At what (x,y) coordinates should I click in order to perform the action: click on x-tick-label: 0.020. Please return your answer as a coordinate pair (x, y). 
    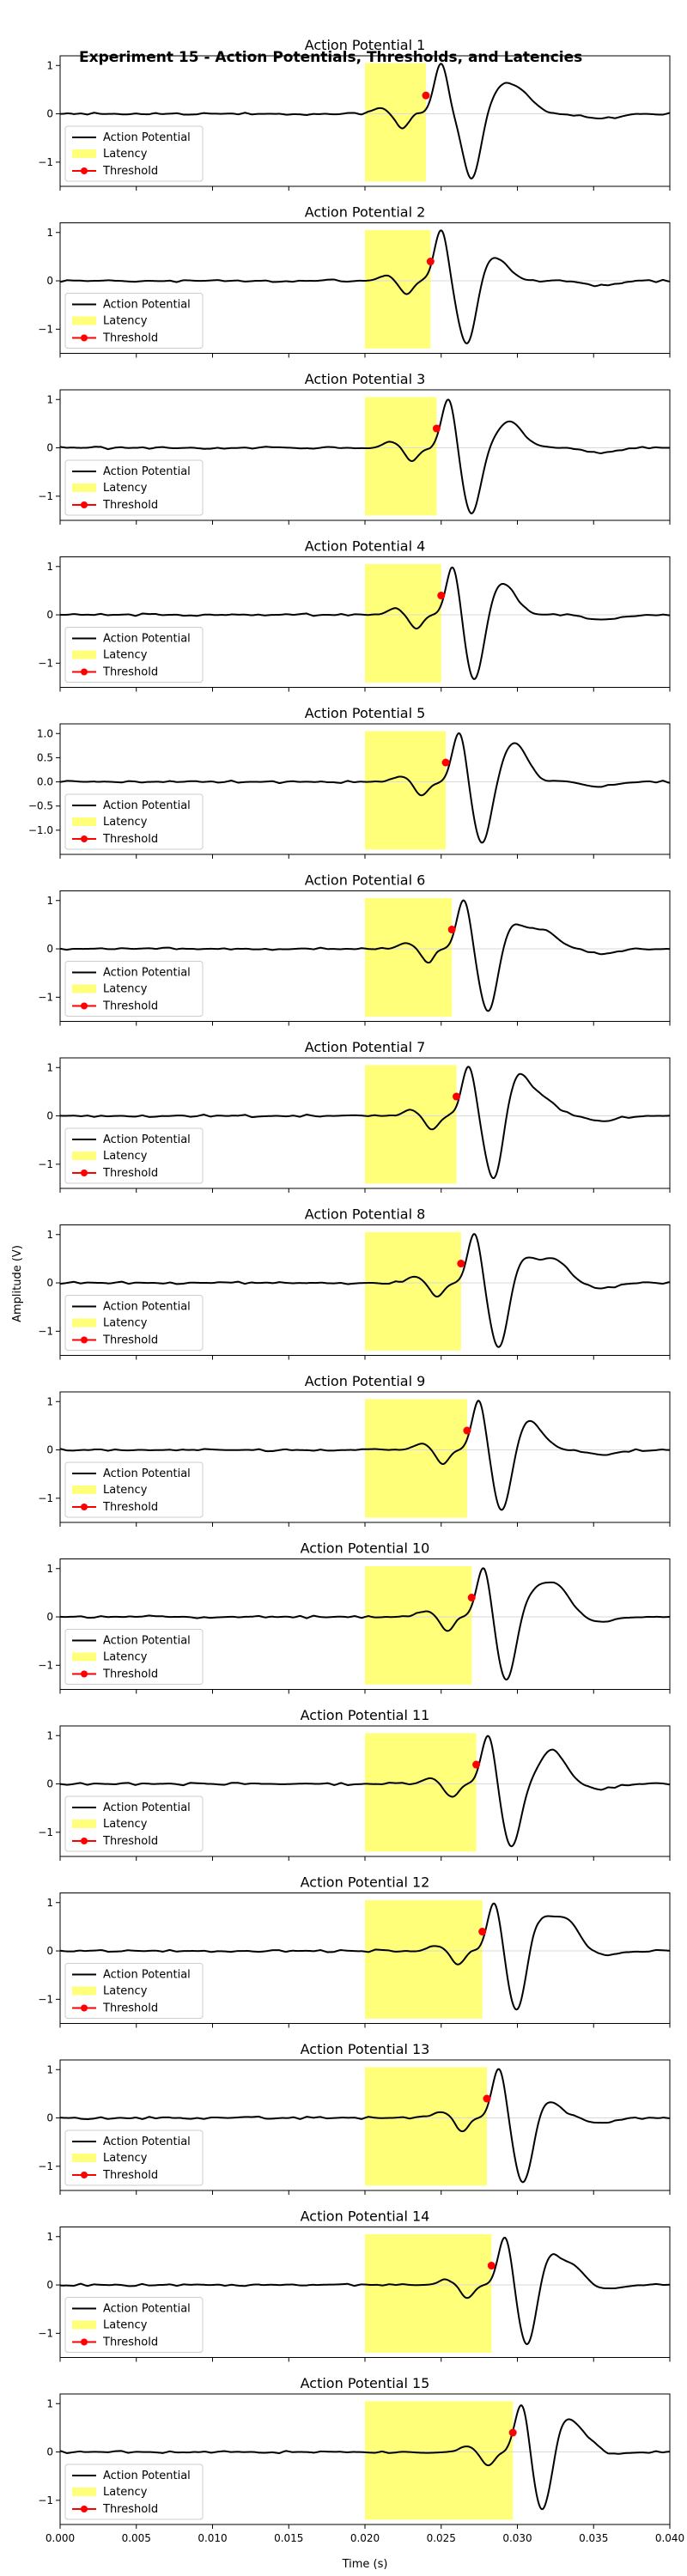
    Looking at the image, I should click on (365, 2538).